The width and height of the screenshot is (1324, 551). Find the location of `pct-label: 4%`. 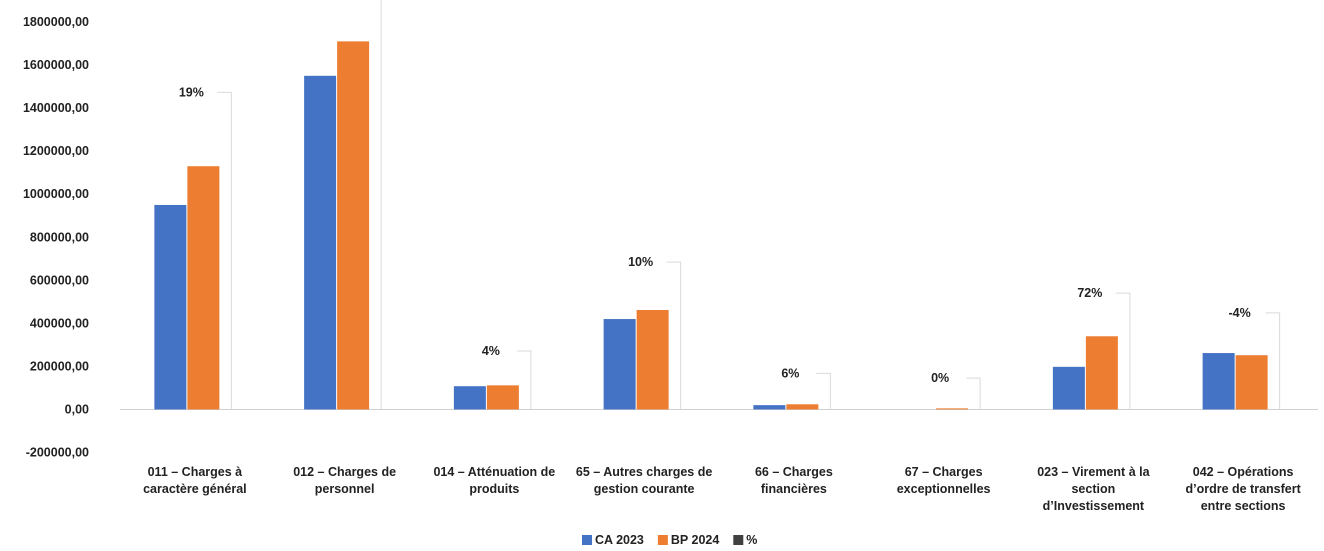

pct-label: 4% is located at coordinates (491, 351).